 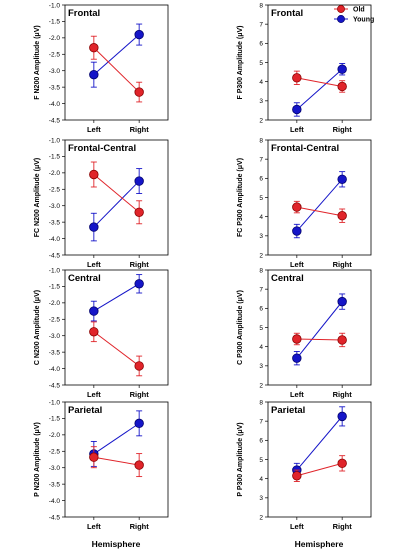 What do you see at coordinates (55, 303) in the screenshot?
I see `panel-5-y-tick-label: -2.0` at bounding box center [55, 303].